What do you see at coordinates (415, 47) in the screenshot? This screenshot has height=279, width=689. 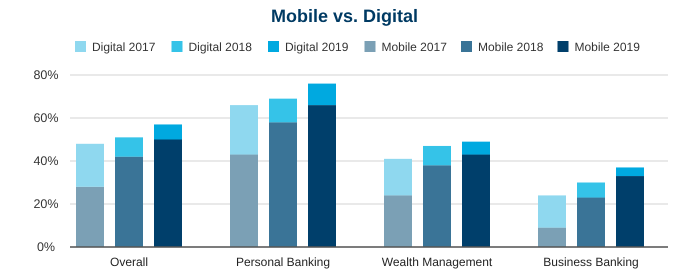 I see `legend-label: Mobile 2017` at bounding box center [415, 47].